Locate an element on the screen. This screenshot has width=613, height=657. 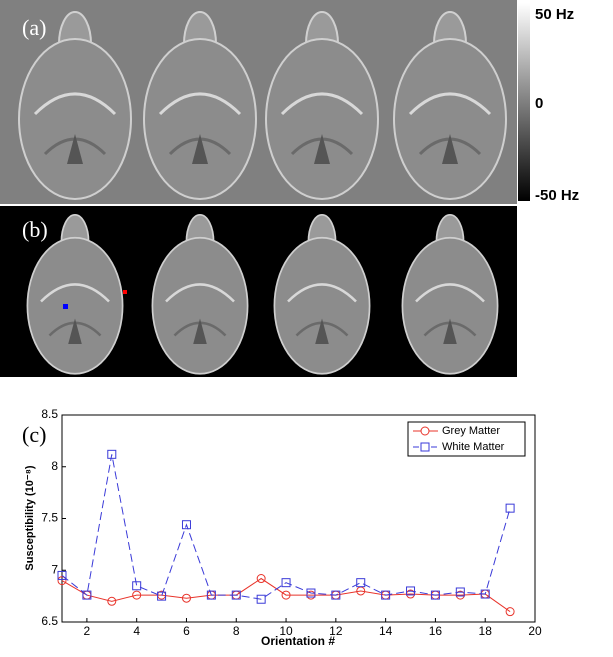
colorbar-label: -50 Hz is located at coordinates (557, 195).